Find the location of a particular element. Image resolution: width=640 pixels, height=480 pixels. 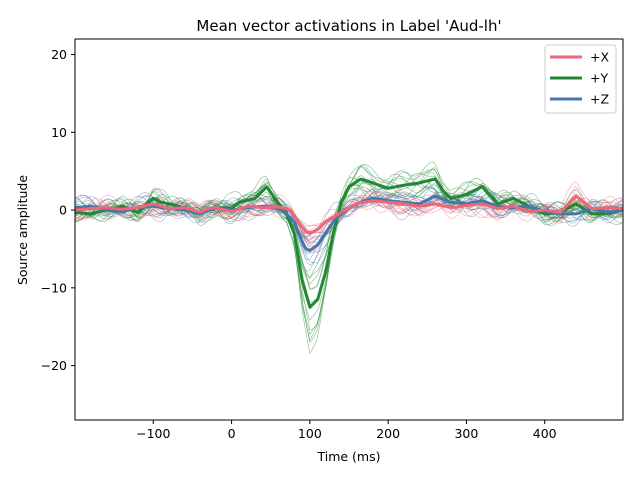

legend-label-y: +Y is located at coordinates (599, 78).